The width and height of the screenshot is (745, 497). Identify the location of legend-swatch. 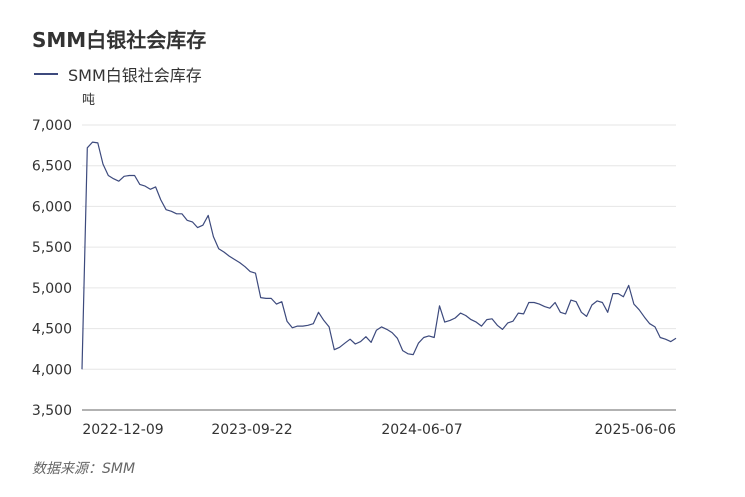
(46, 74).